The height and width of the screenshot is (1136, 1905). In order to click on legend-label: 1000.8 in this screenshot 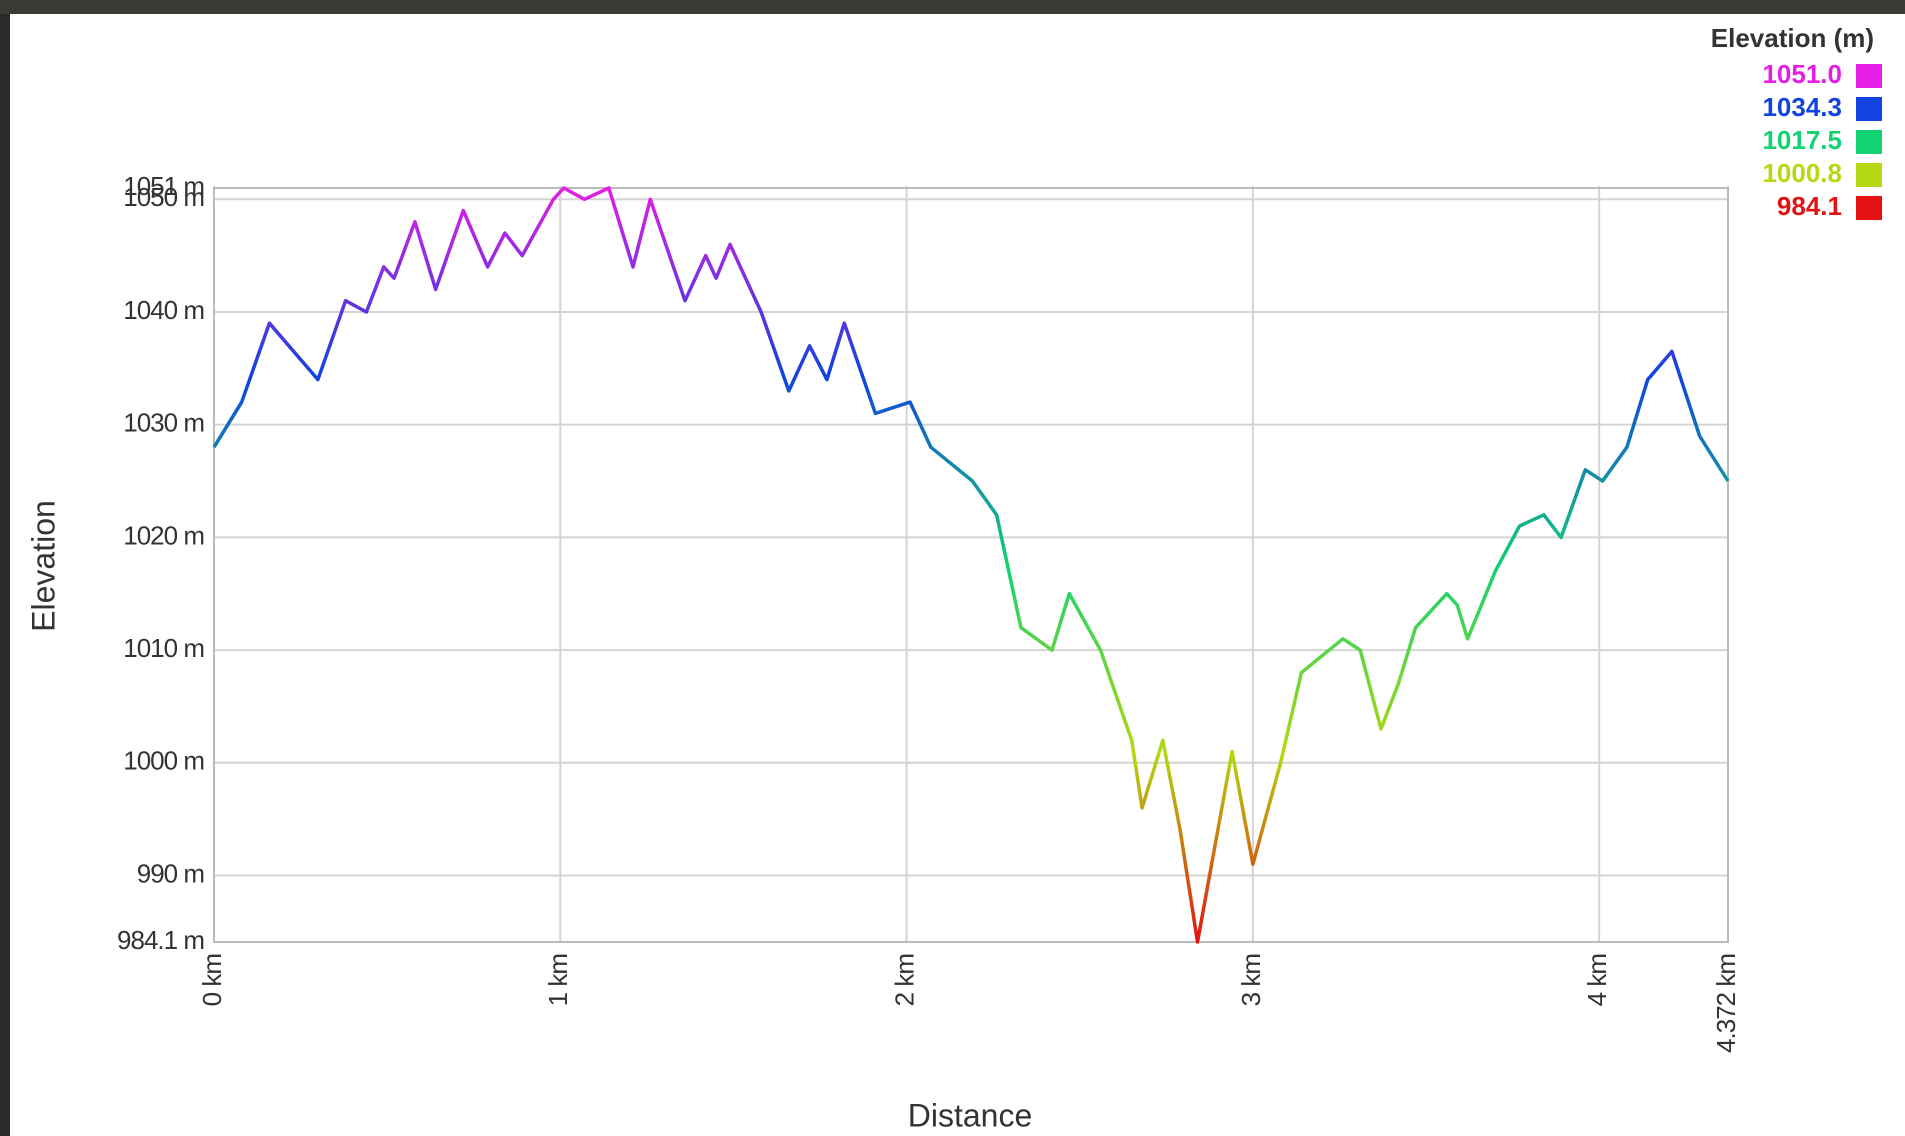, I will do `click(1802, 173)`.